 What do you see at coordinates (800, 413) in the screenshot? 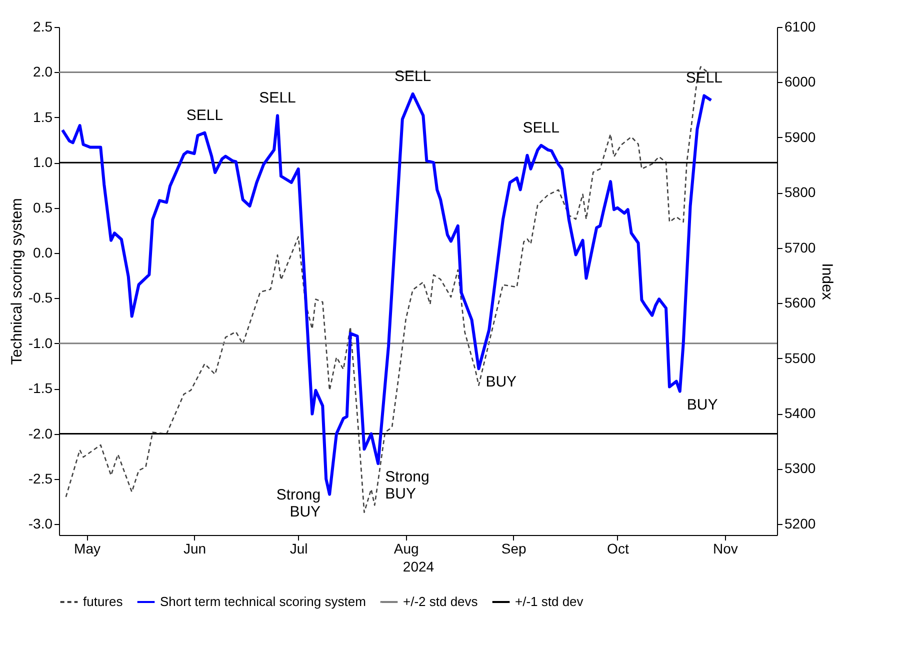
I see `y2-tick-label: 5400` at bounding box center [800, 413].